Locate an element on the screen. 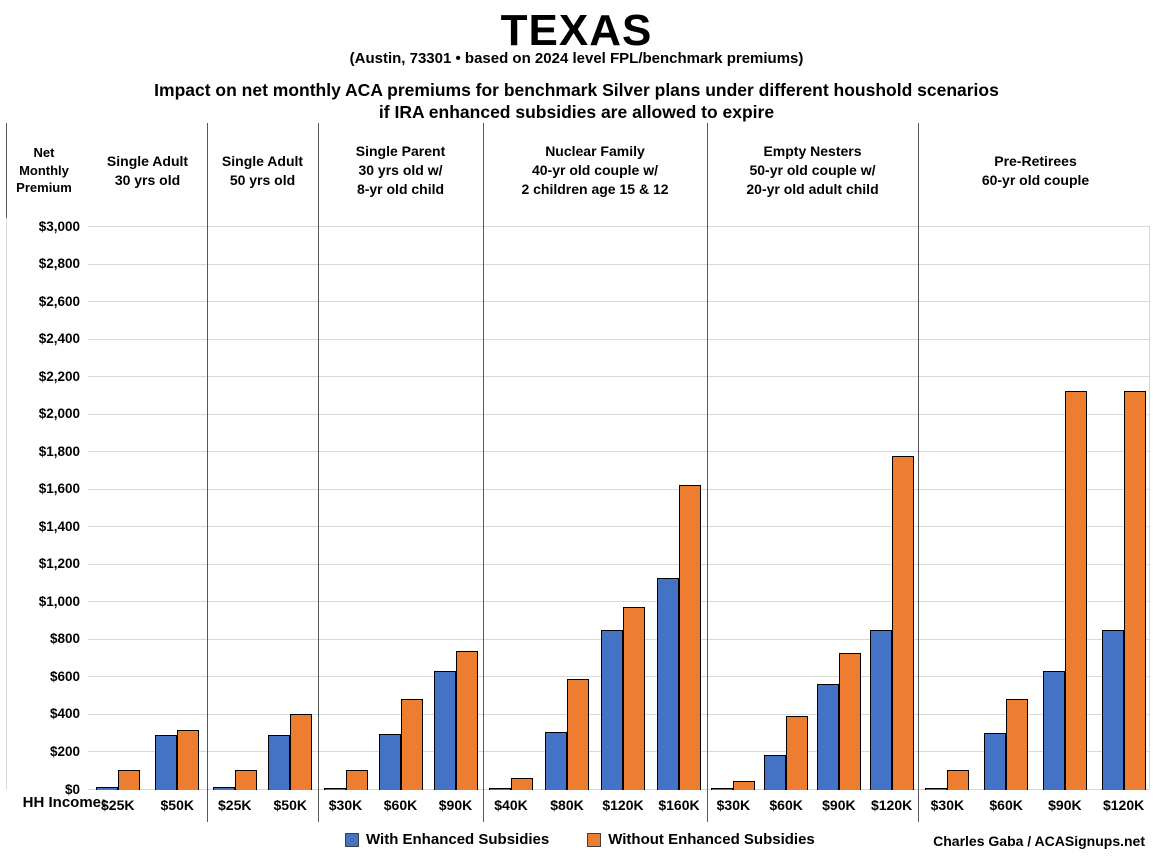 This screenshot has width=1153, height=860. y-axis-tick-label: $0 is located at coordinates (72, 789).